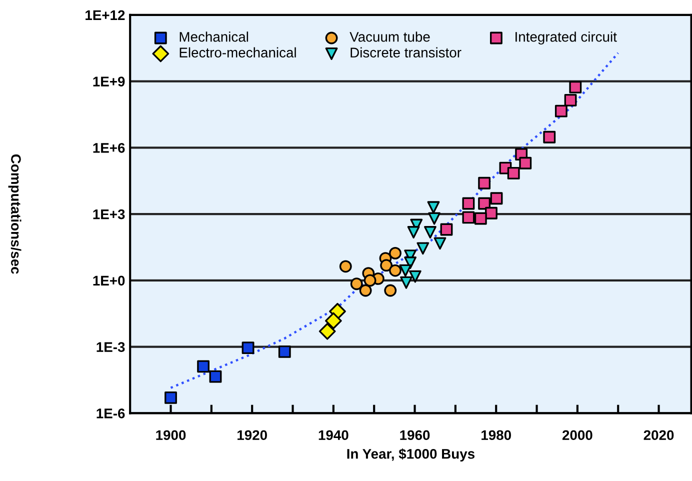 This screenshot has height=481, width=692. Describe the element at coordinates (214, 37) in the screenshot. I see `legend-label: Mechanical` at that location.